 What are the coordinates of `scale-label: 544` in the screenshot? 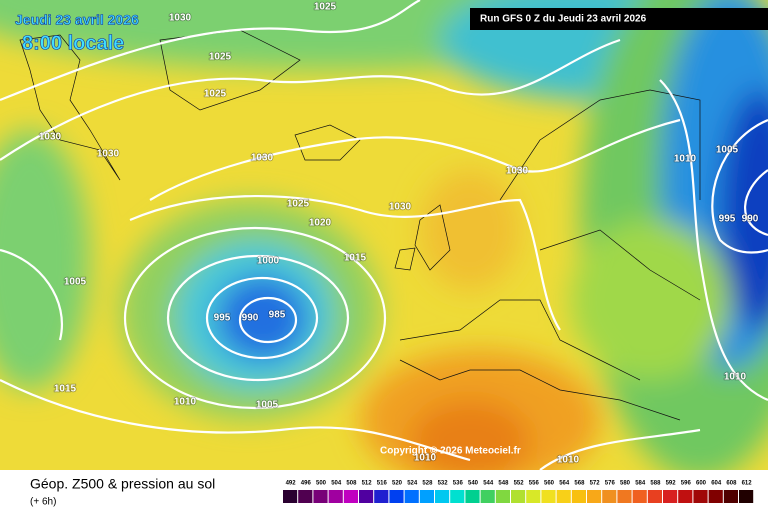 It's located at (488, 484).